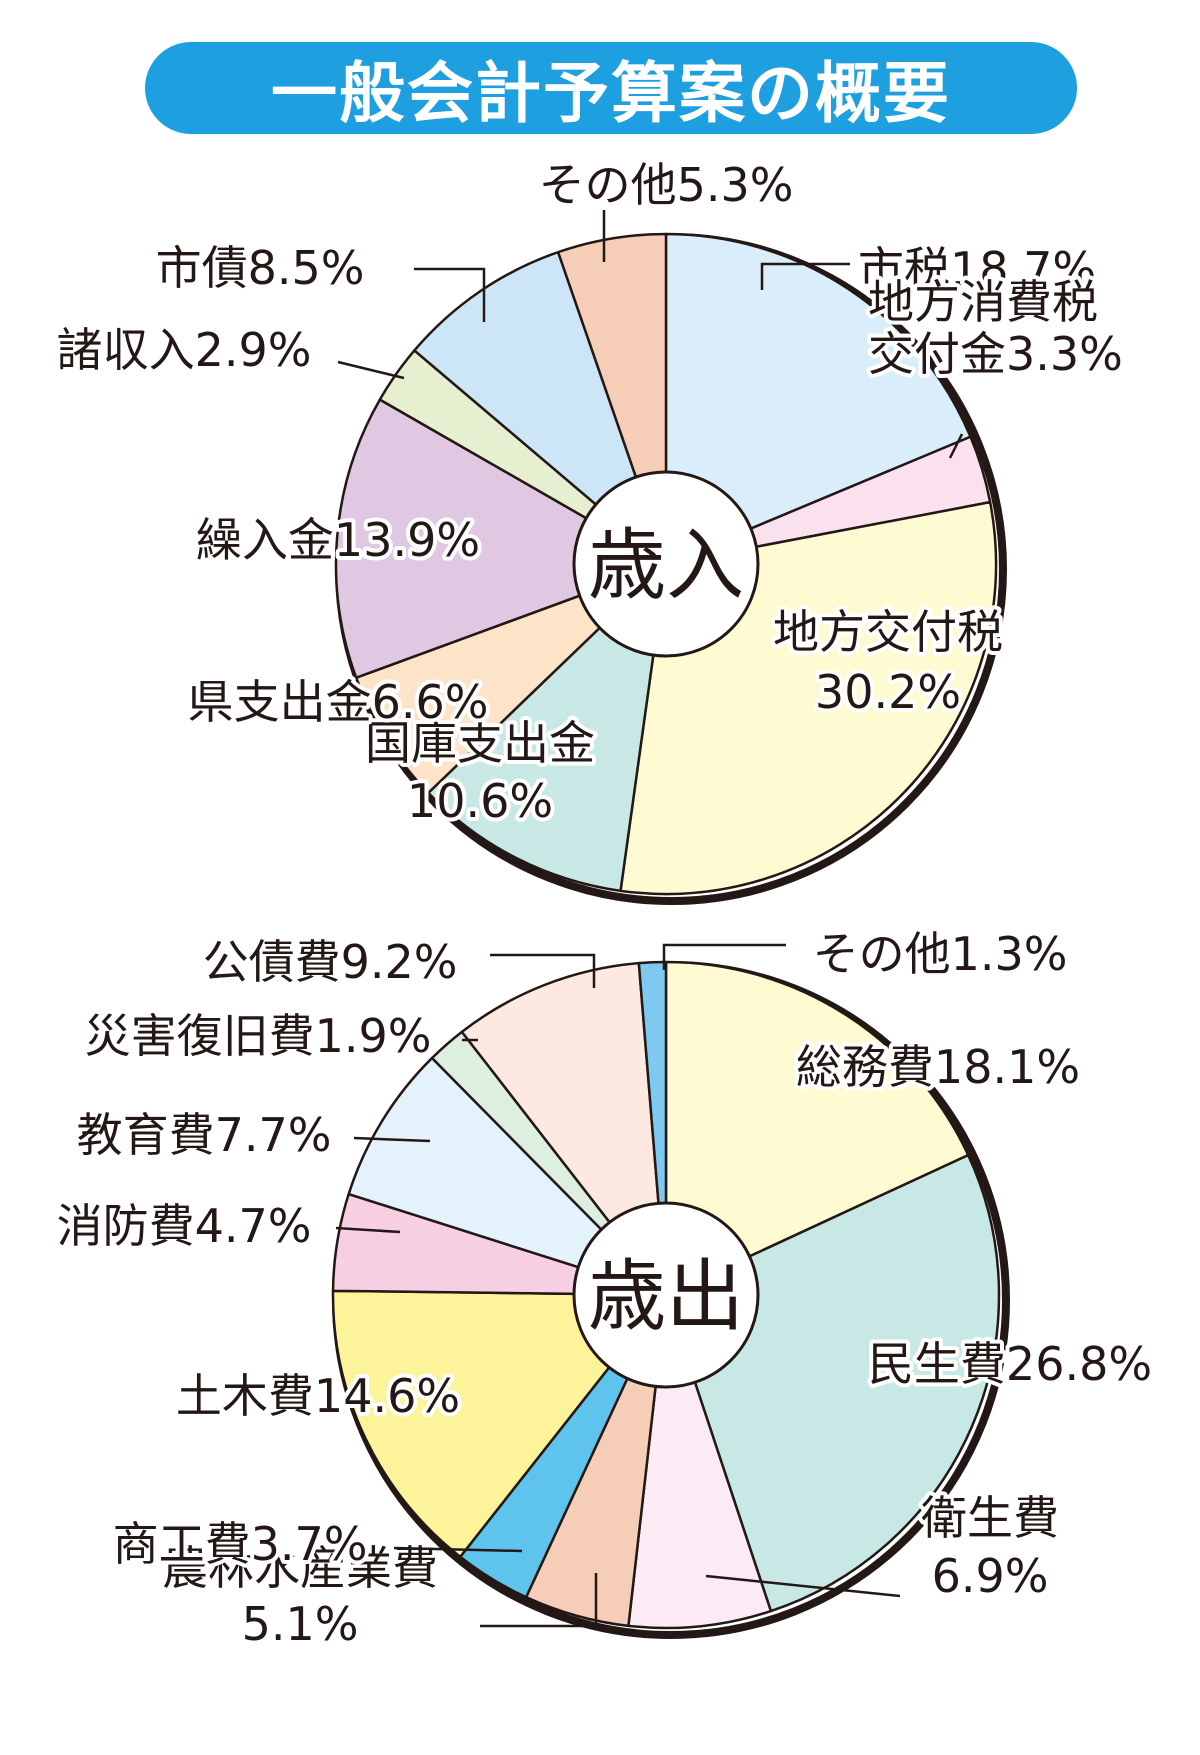 Image resolution: width=1200 pixels, height=1755 pixels. Describe the element at coordinates (888, 692) in the screenshot. I see `slice-label: 30.2%` at that location.